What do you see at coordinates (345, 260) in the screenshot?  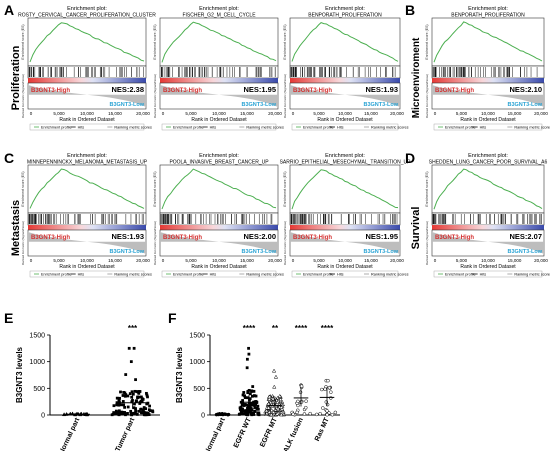 I see `x-tick-label: 10,000` at bounding box center [345, 260].